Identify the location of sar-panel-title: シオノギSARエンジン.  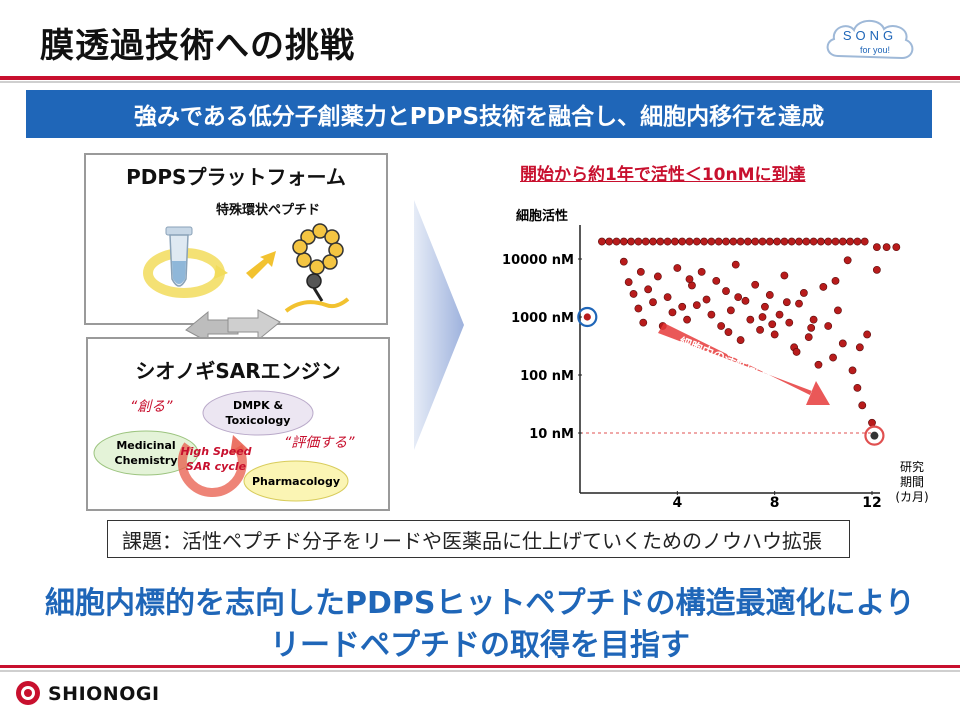
(238, 371).